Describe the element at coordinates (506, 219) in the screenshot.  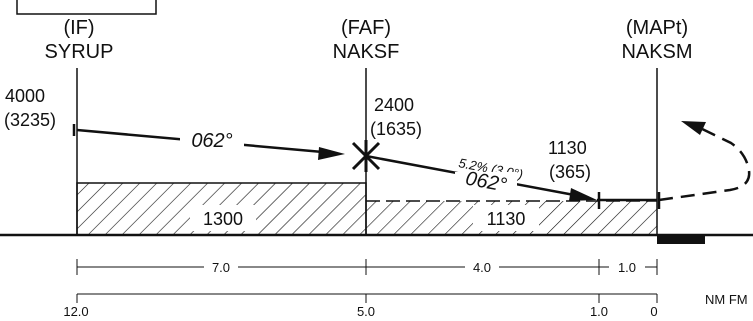
I see `final-segment-min-altitude: 1130` at that location.